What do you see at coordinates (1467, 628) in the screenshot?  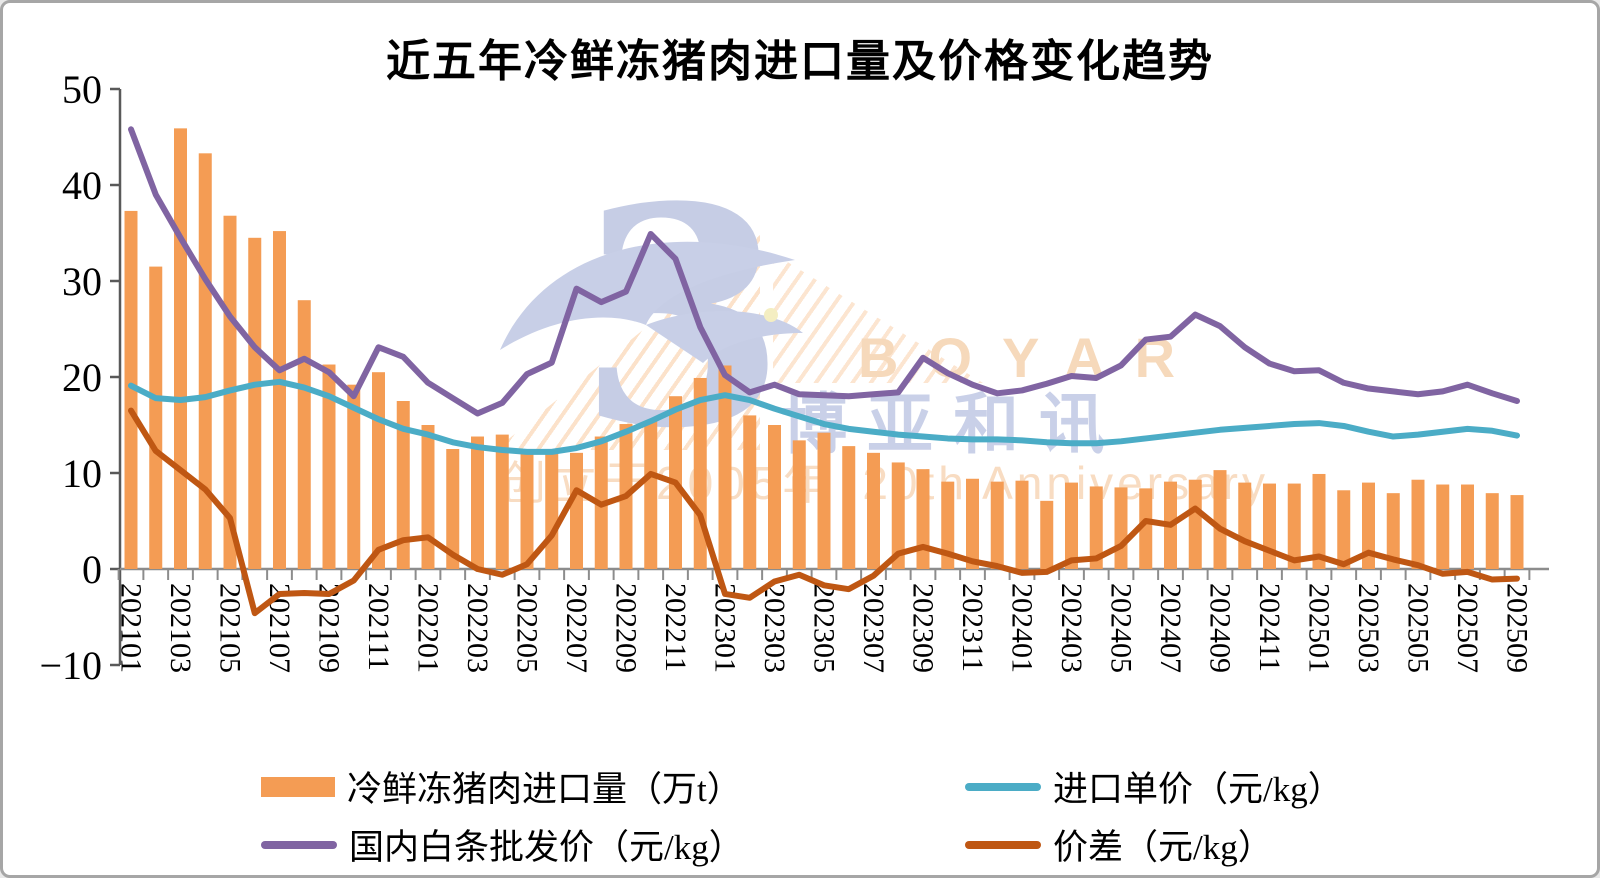 I see `svg-text: 202507` at bounding box center [1467, 628].